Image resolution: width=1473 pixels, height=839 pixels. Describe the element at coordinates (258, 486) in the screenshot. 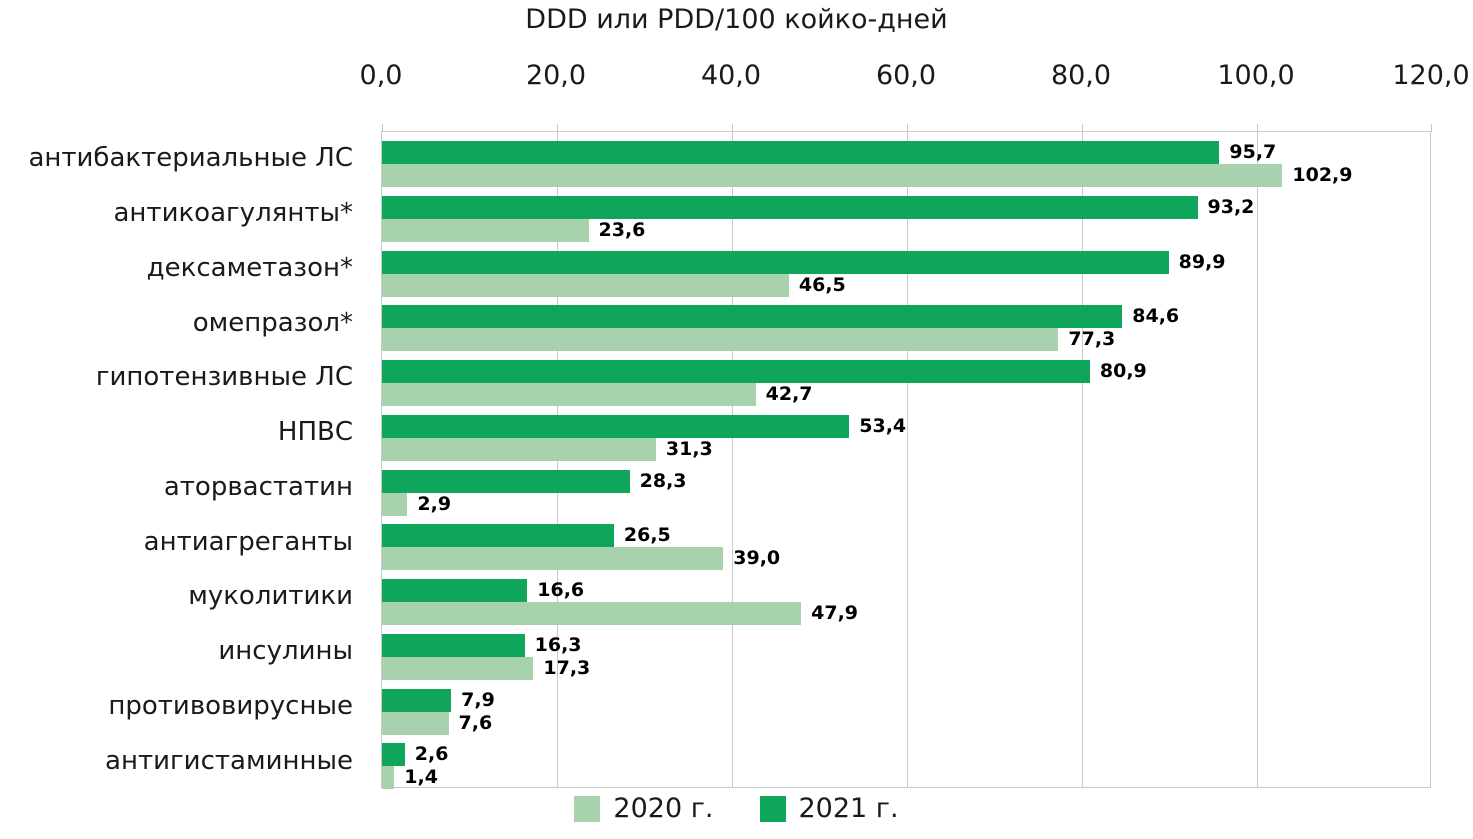

I see `y-category-label: аторвастатин` at that location.